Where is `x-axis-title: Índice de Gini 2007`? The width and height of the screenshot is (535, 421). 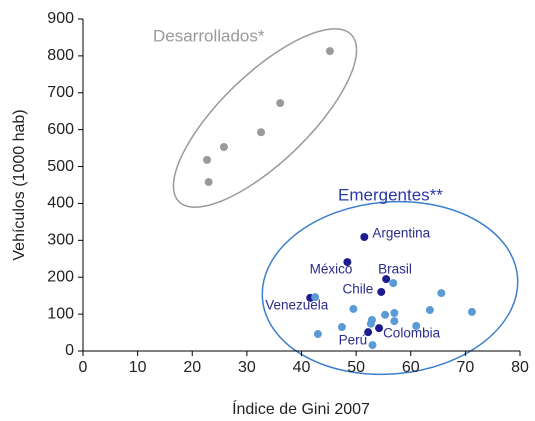
x-axis-title: Índice de Gini 2007 is located at coordinates (301, 408).